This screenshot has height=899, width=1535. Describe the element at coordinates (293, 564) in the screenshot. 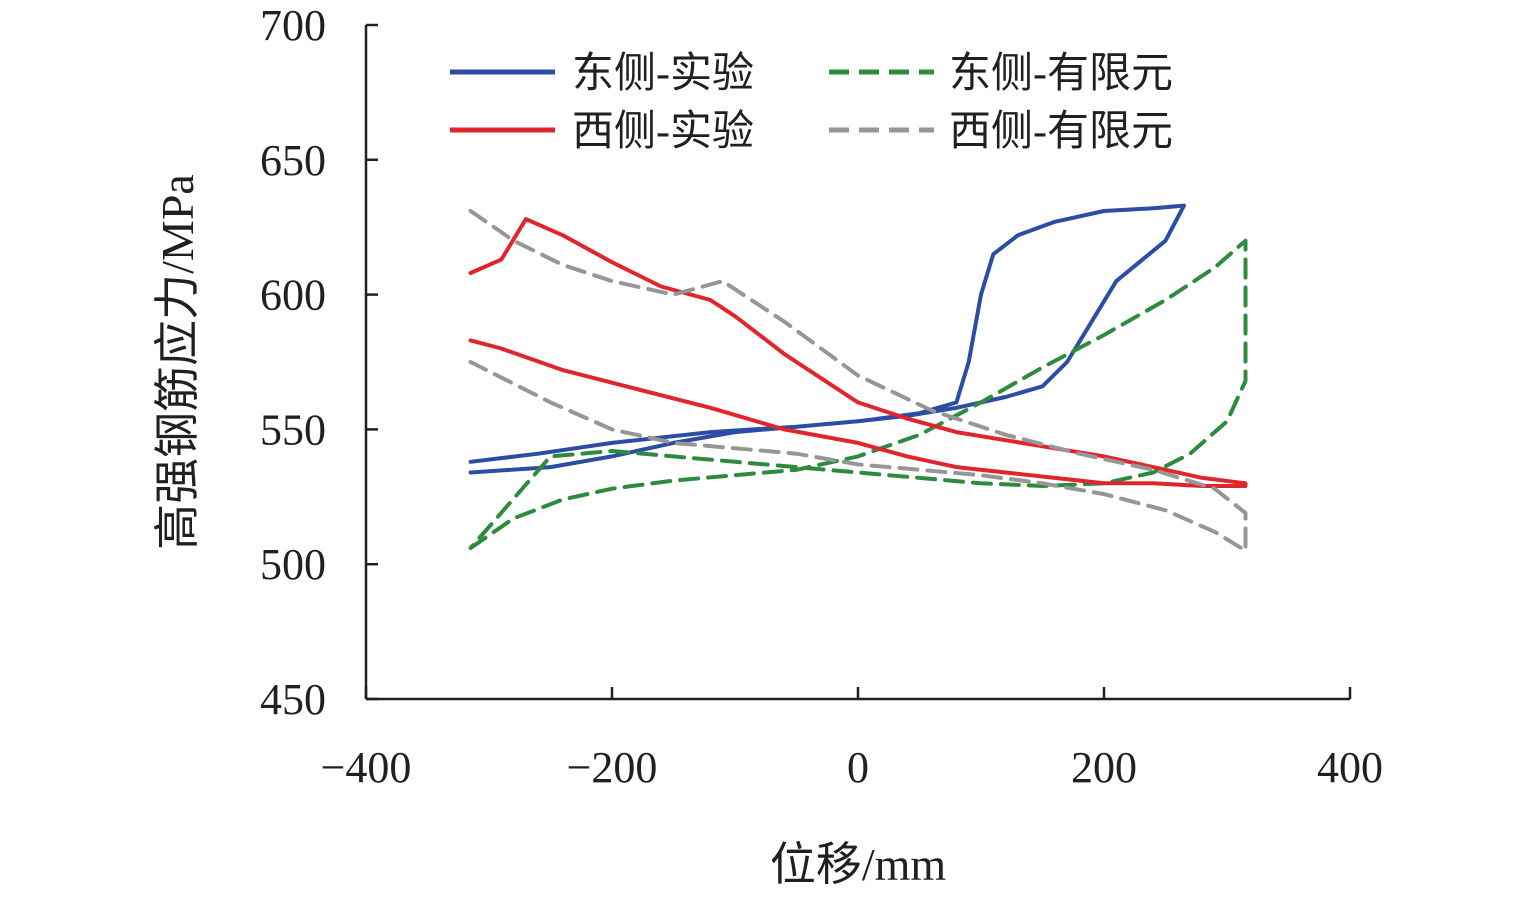

I see `y-tick-label: 500` at that location.